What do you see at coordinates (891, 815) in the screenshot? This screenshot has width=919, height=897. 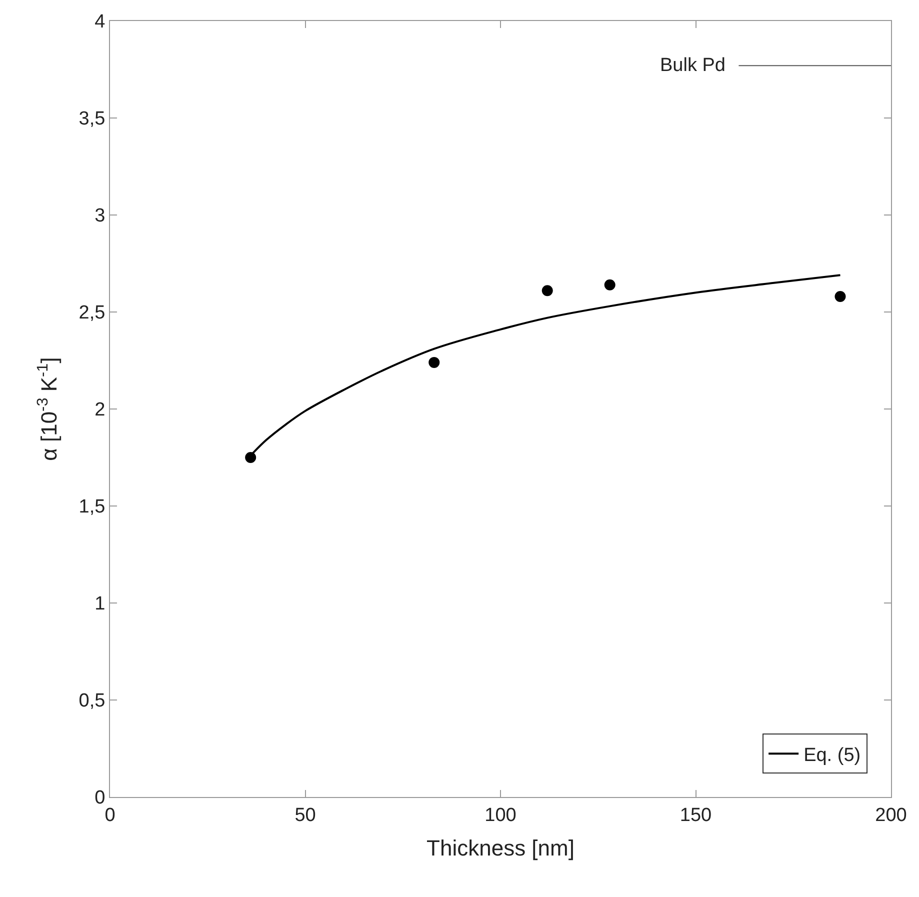 I see `x-tick-label: 200` at bounding box center [891, 815].